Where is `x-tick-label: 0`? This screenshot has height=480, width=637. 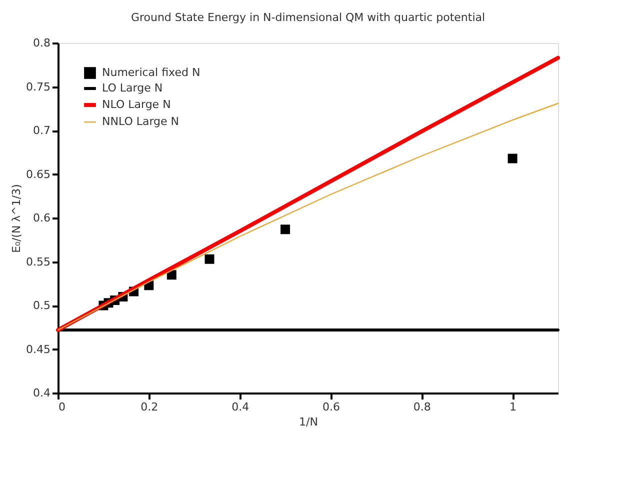
x-tick-label: 0 is located at coordinates (62, 407).